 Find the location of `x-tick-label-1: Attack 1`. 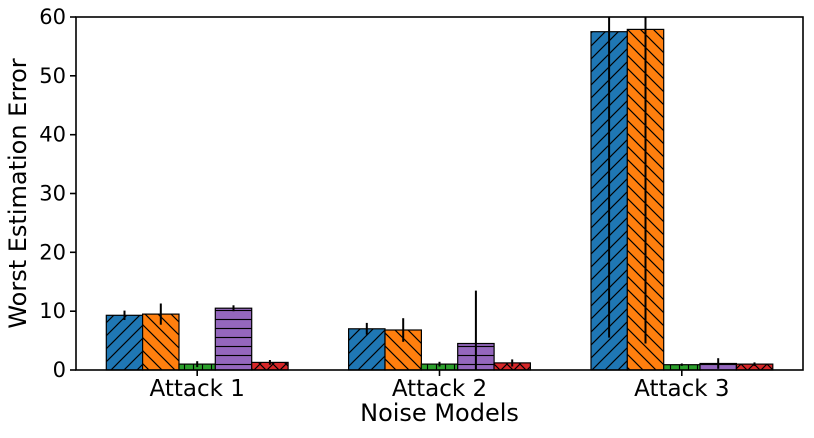

x-tick-label-1: Attack 1 is located at coordinates (197, 389).